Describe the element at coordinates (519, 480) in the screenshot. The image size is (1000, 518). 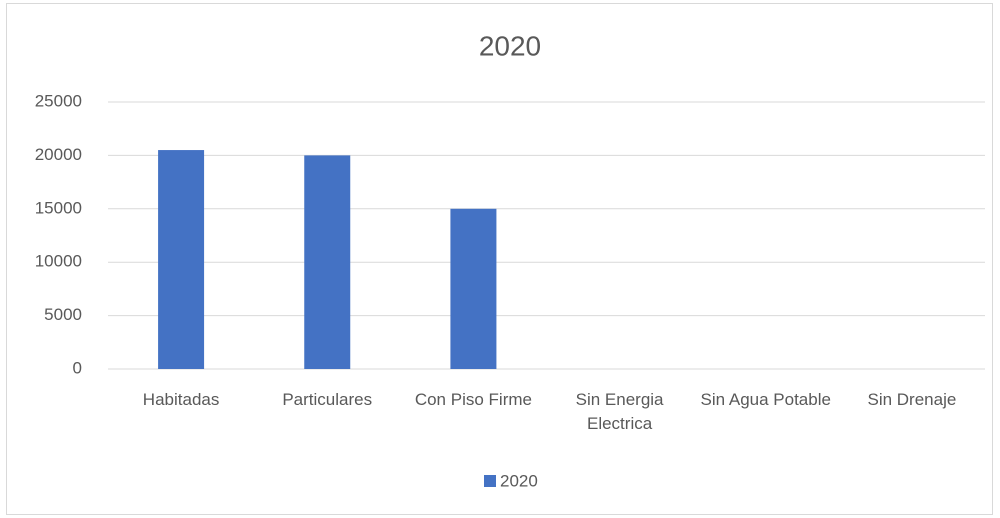
I see `legend-label: 2020` at that location.